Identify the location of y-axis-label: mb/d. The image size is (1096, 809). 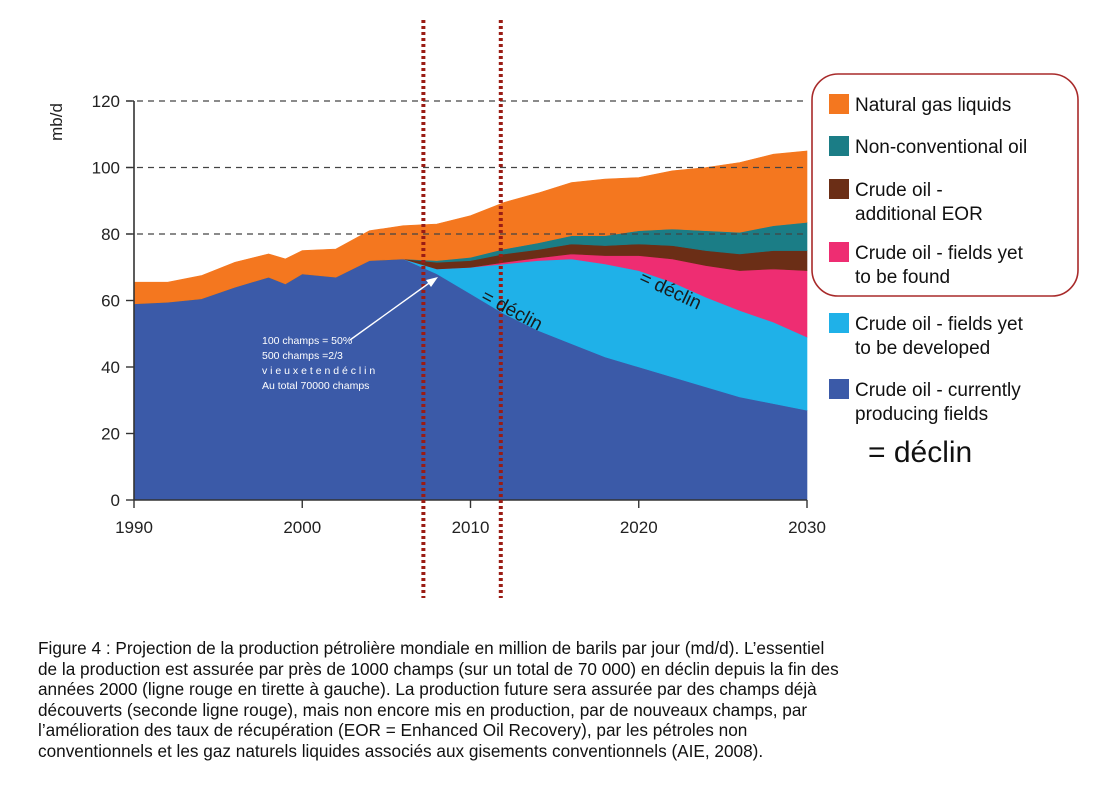
(56, 122).